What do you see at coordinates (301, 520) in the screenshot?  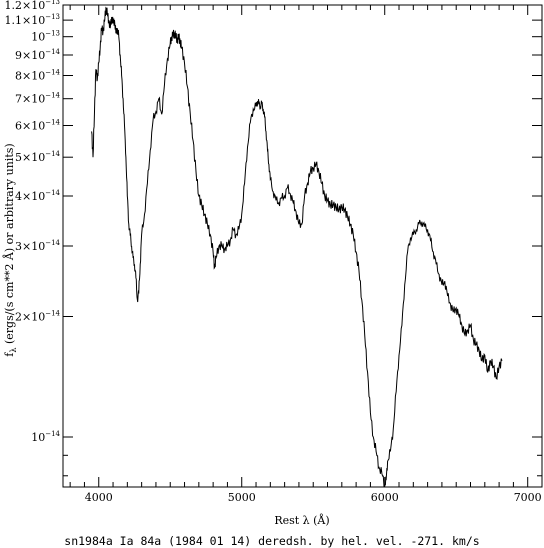 I see `x-axis-label: Rest λ (Å)` at bounding box center [301, 520].